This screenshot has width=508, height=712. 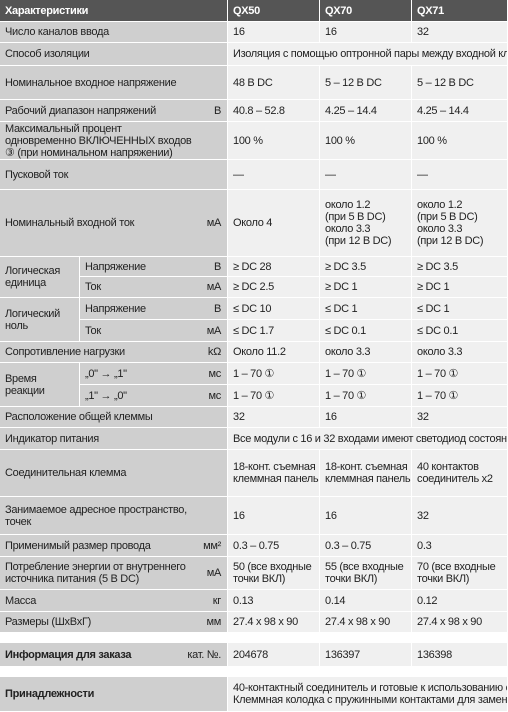 What do you see at coordinates (366, 573) in the screenshot?
I see `value-cell: 55 (все входные точки ВКЛ)` at bounding box center [366, 573].